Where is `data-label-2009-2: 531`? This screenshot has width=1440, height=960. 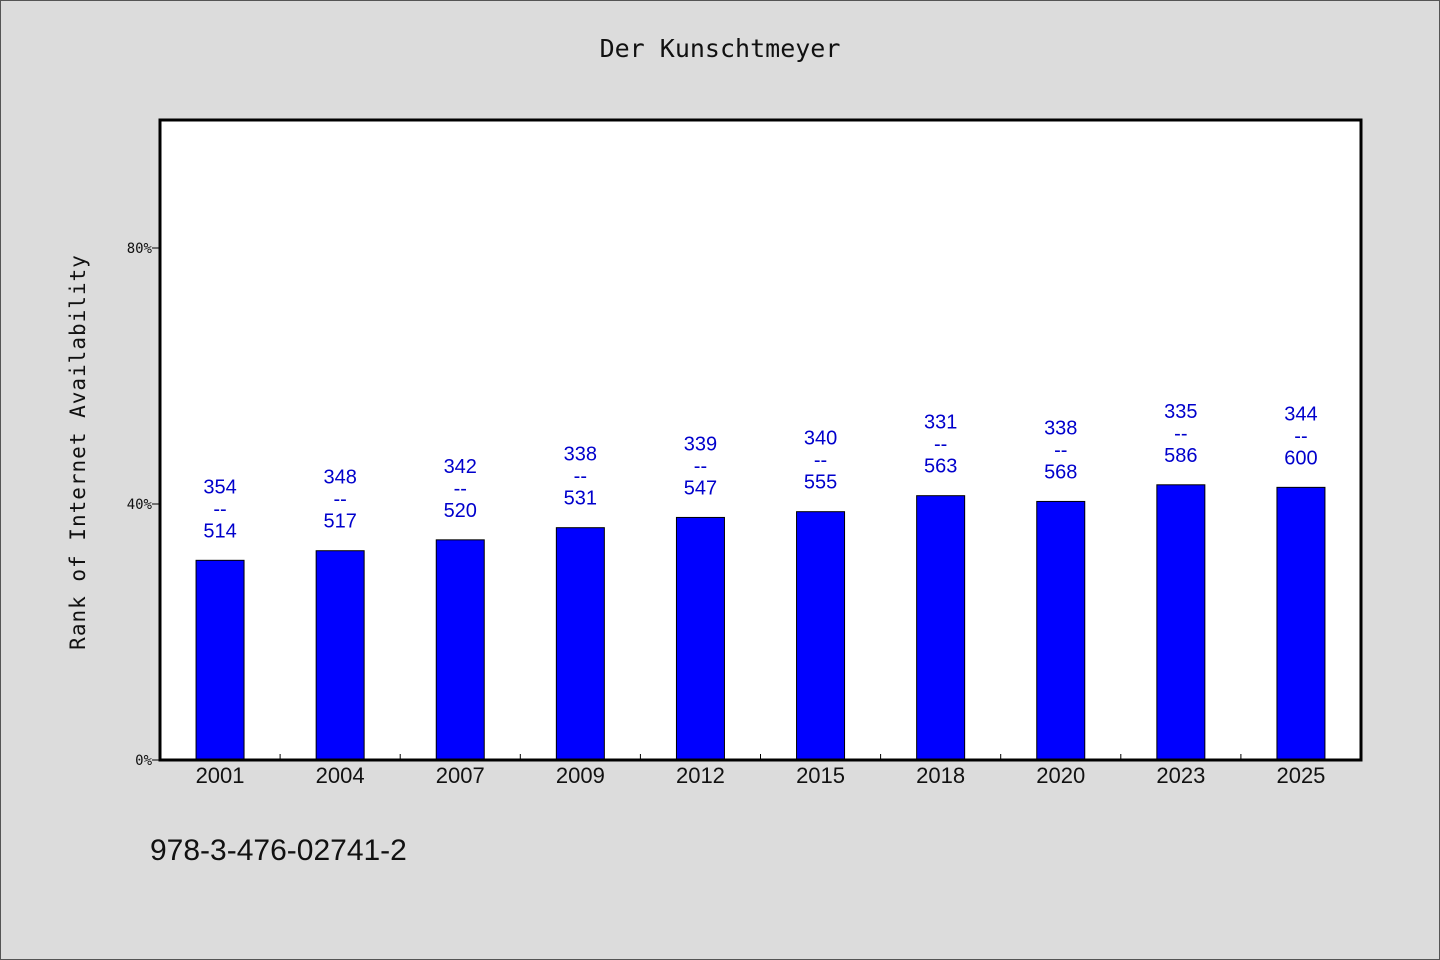
data-label-2009-2: 531 is located at coordinates (580, 499).